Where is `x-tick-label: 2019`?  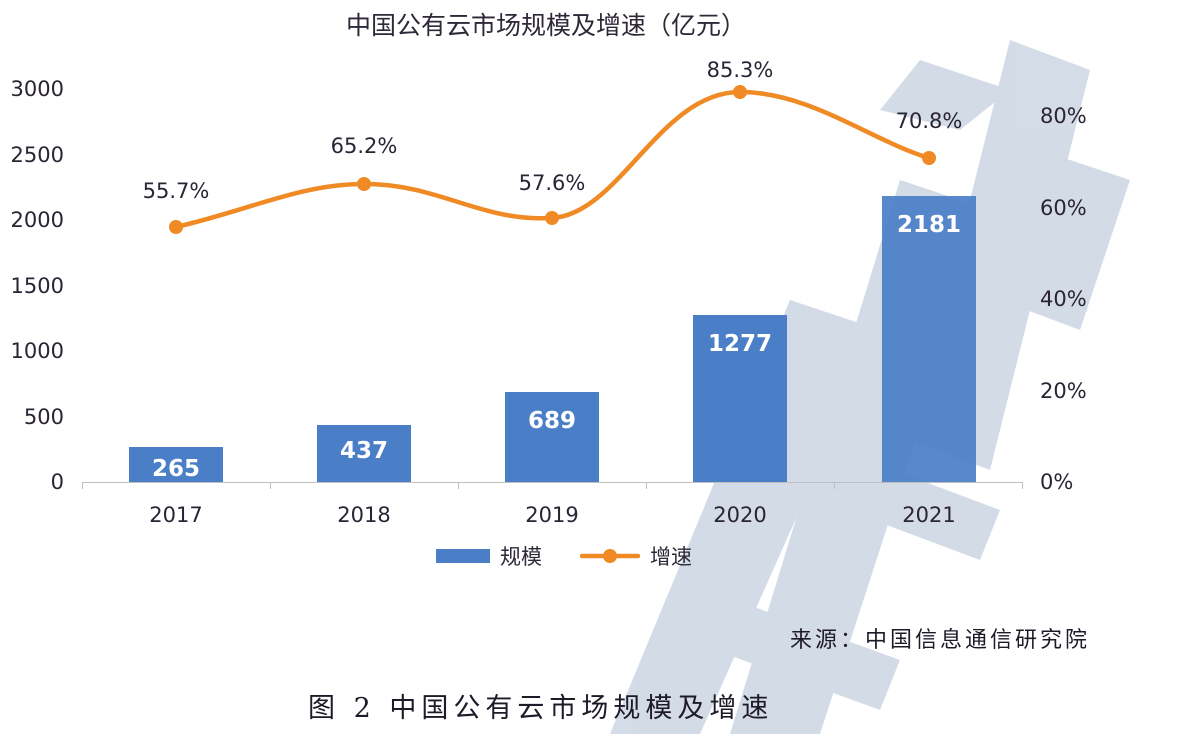
x-tick-label: 2019 is located at coordinates (552, 515).